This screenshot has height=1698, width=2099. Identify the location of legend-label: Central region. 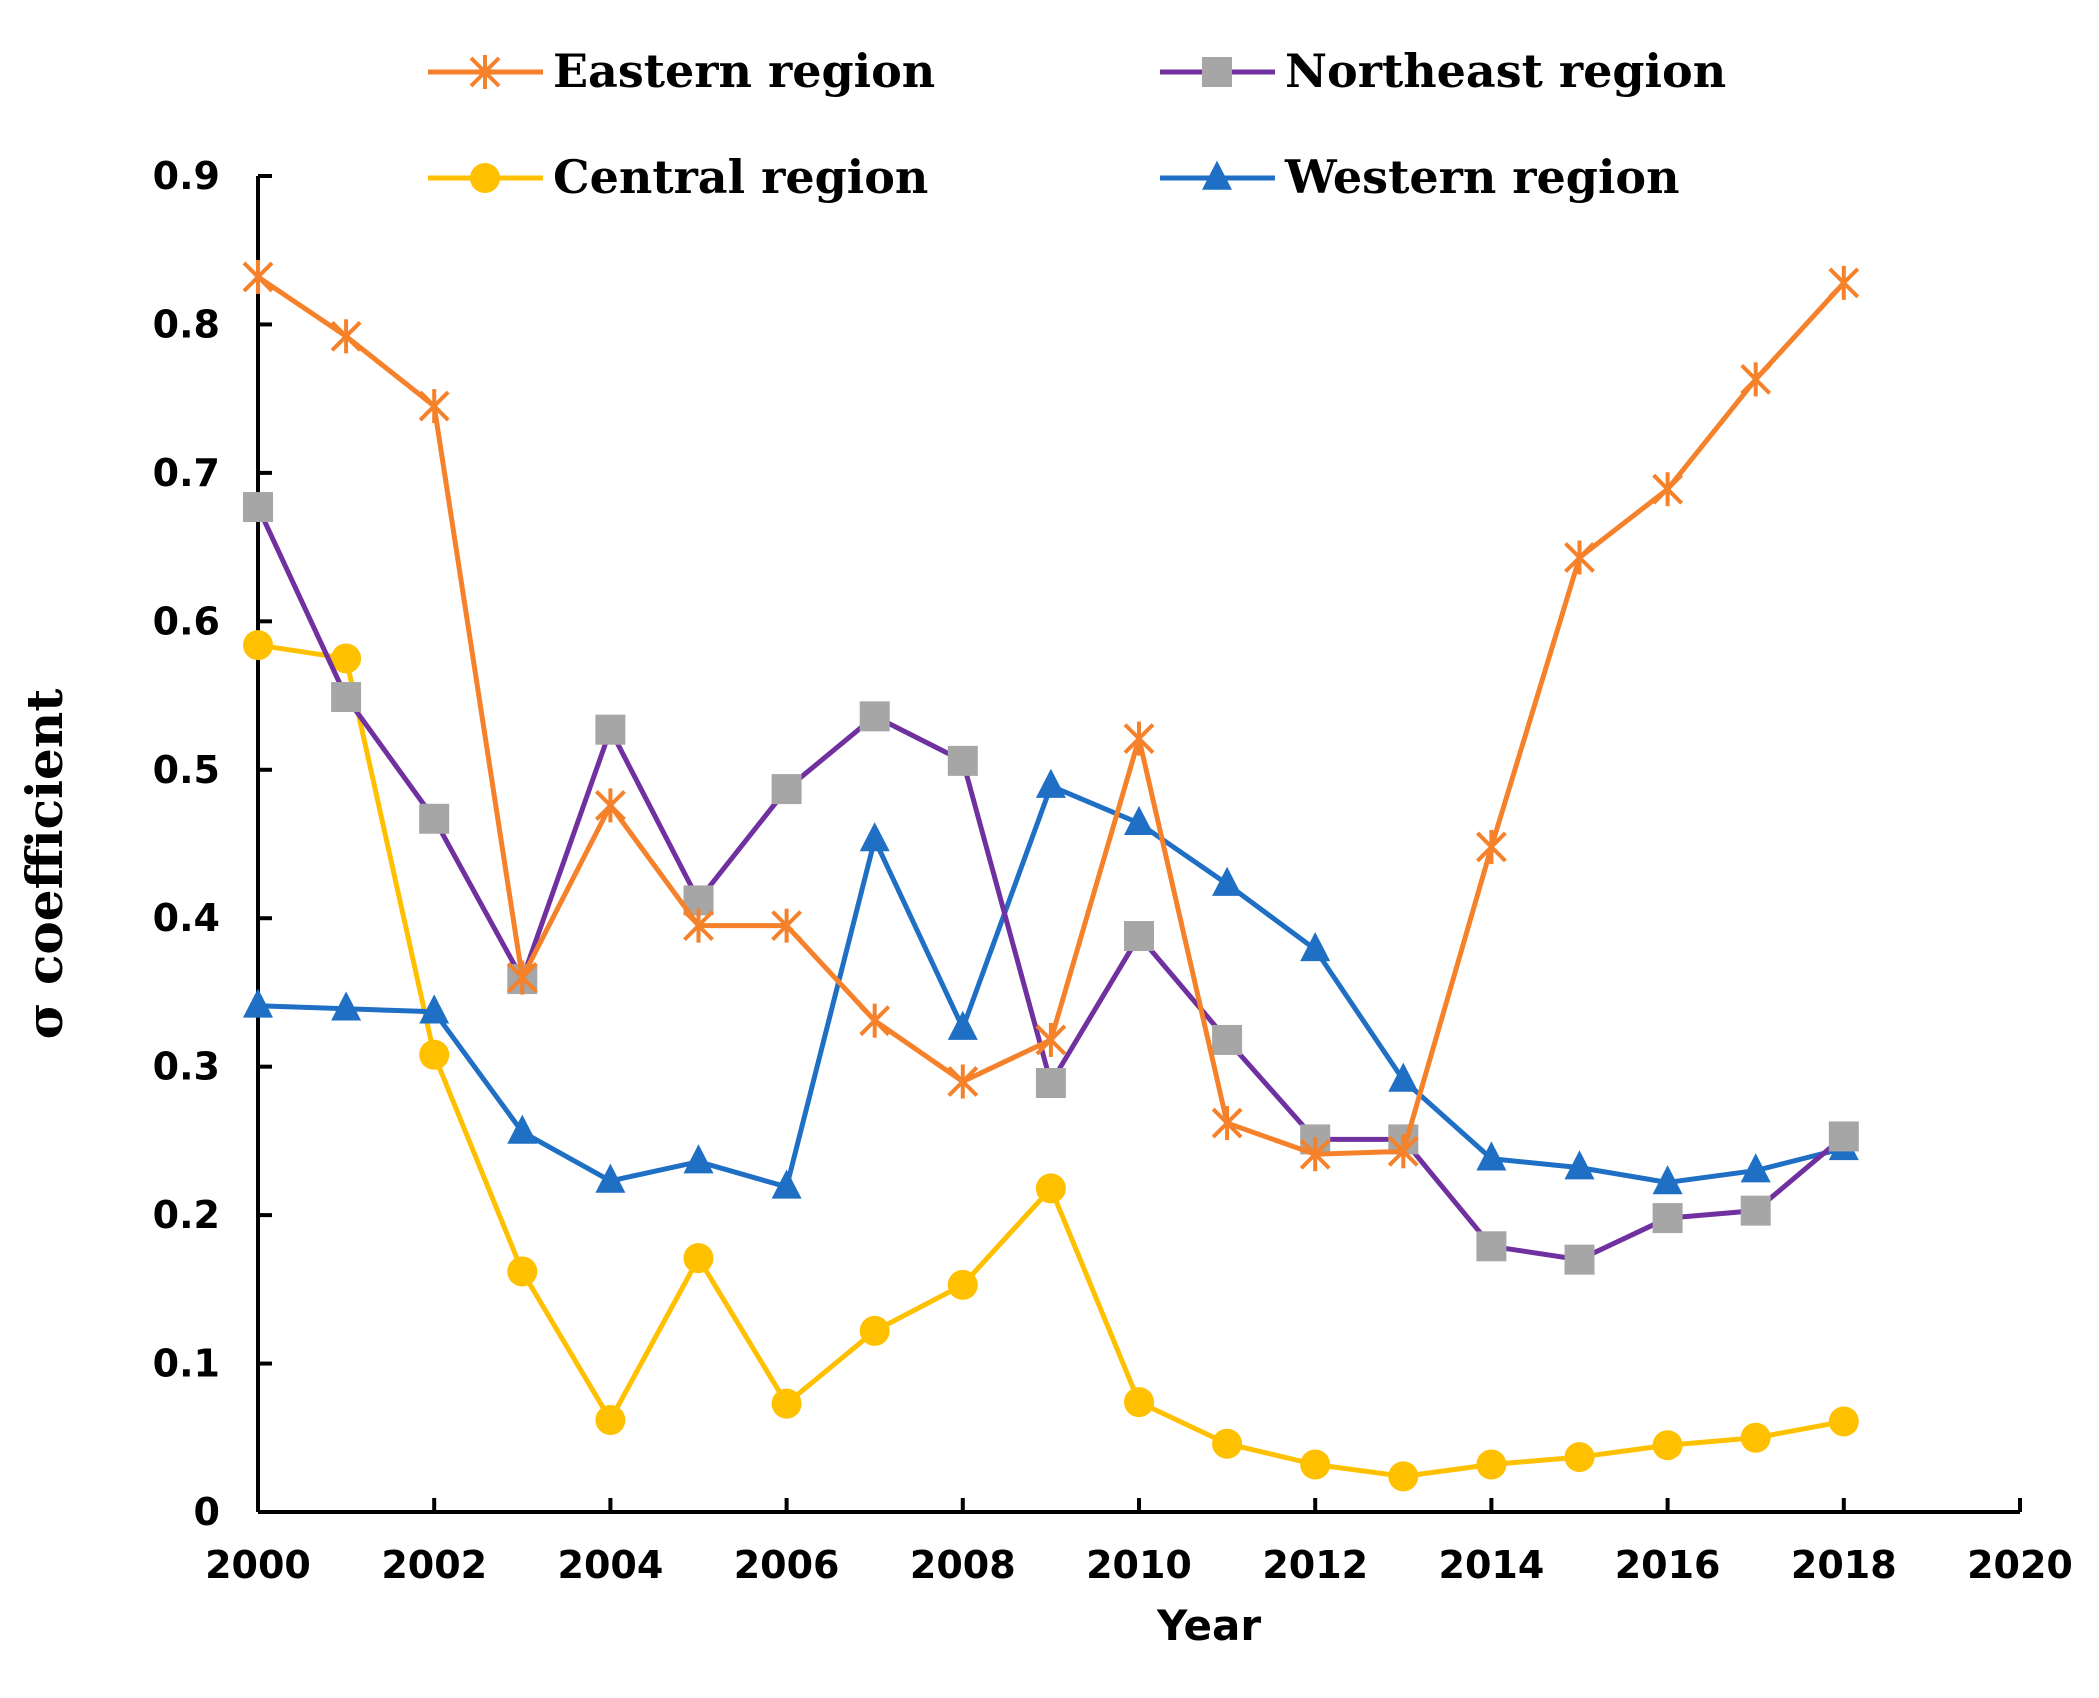
(740, 177).